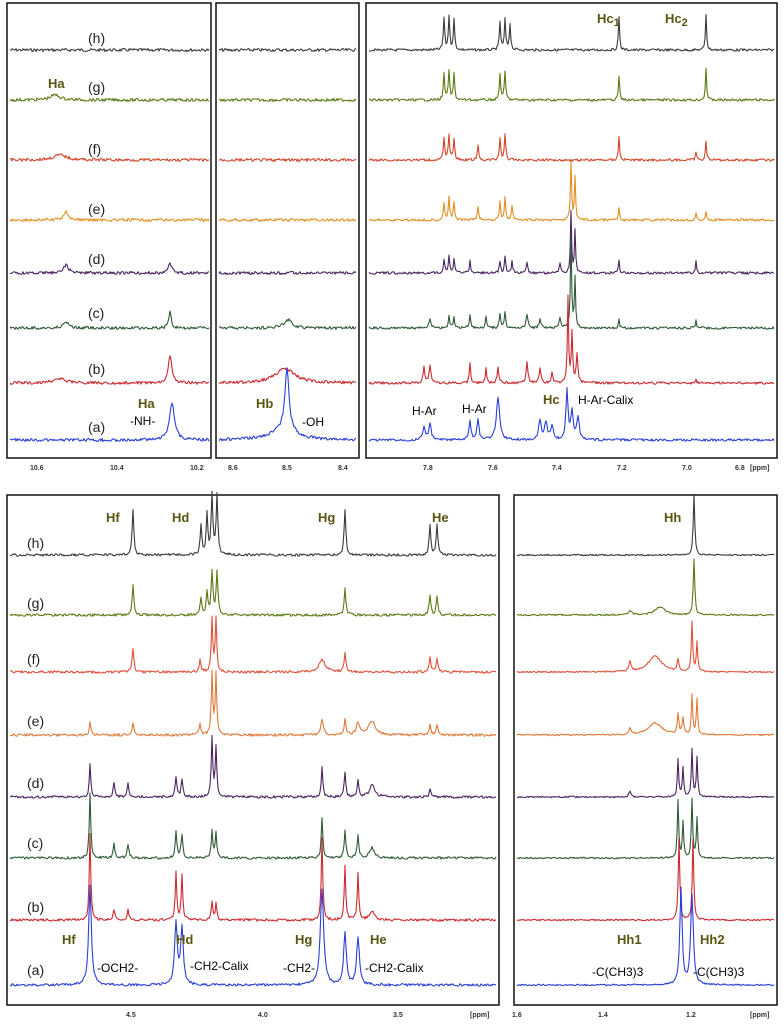 The image size is (784, 1024). I want to click on trace-top-left-h, so click(109, 50).